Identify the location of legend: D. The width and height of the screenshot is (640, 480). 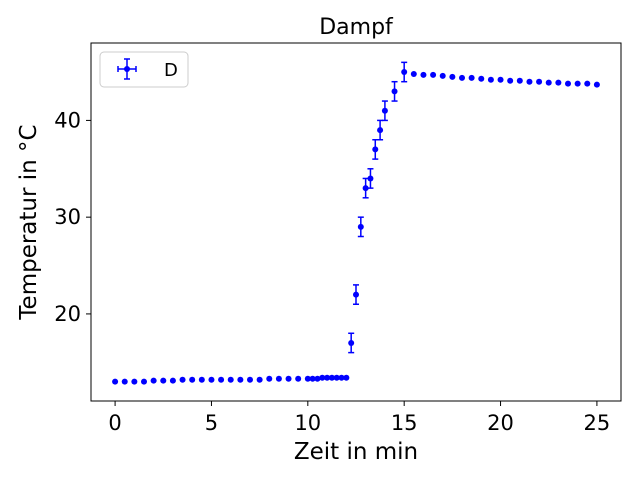
(144, 69).